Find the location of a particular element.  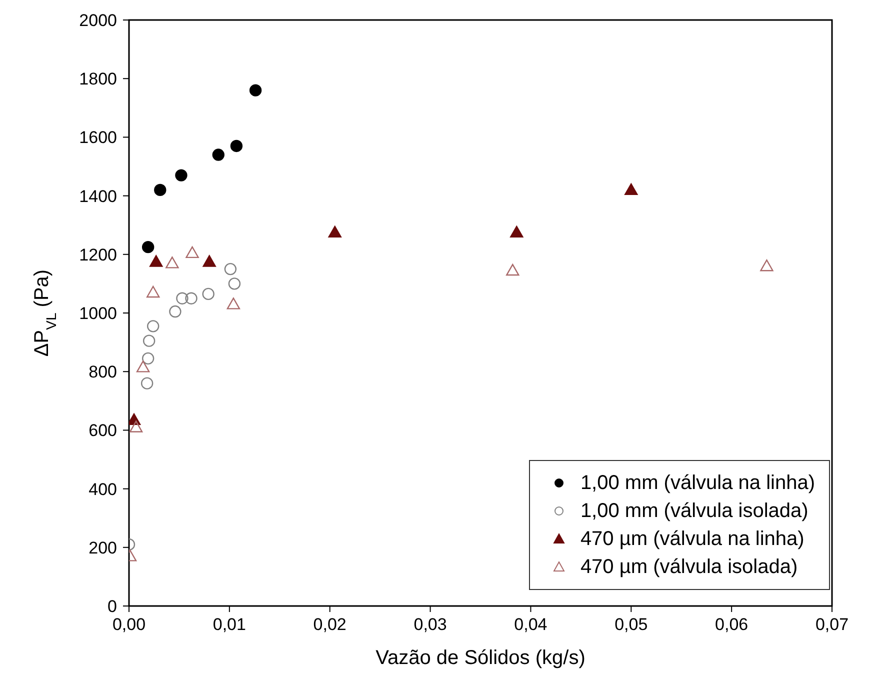

y-tick-label: 2000 is located at coordinates (98, 20).